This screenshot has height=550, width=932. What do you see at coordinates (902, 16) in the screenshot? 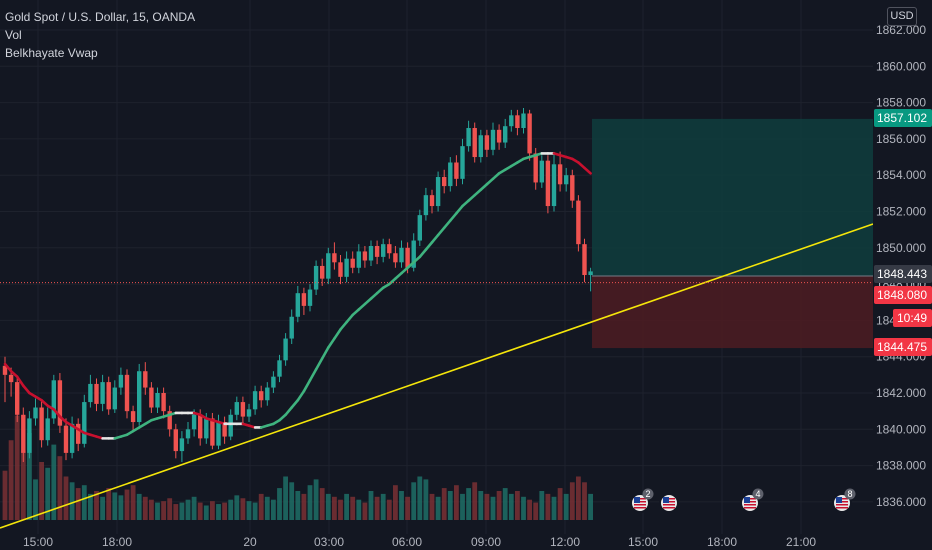
I see `currency-button: USD` at bounding box center [902, 16].